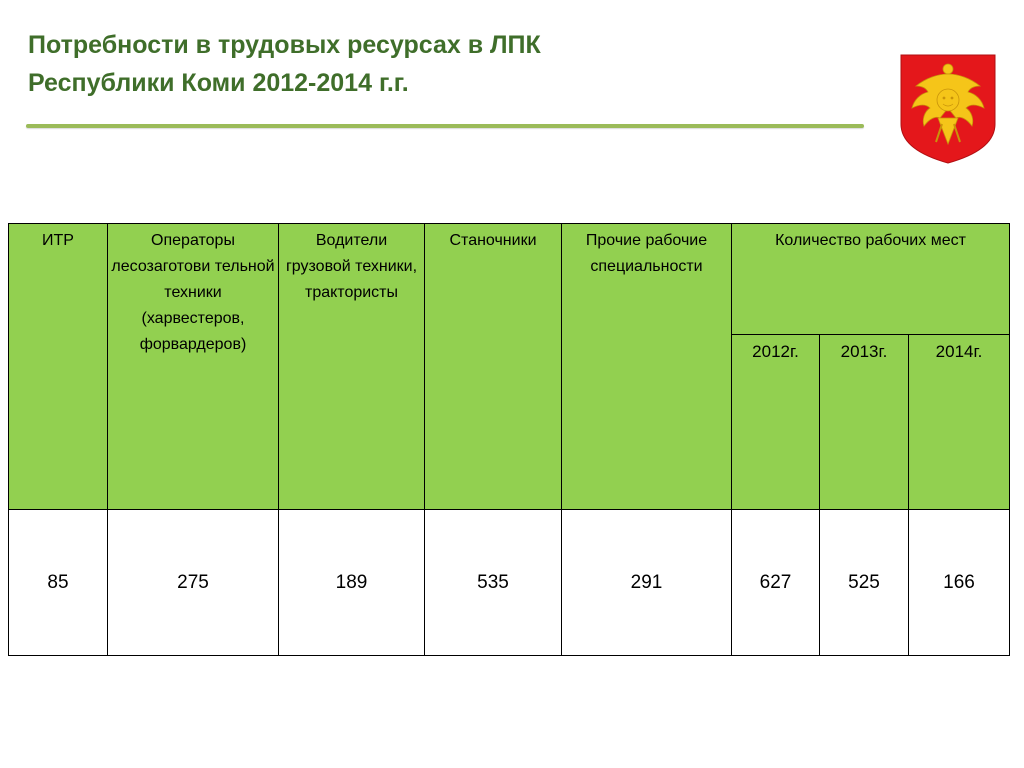 This screenshot has height=768, width=1024. What do you see at coordinates (351, 582) in the screenshot?
I see `cell-drivers: 189` at bounding box center [351, 582].